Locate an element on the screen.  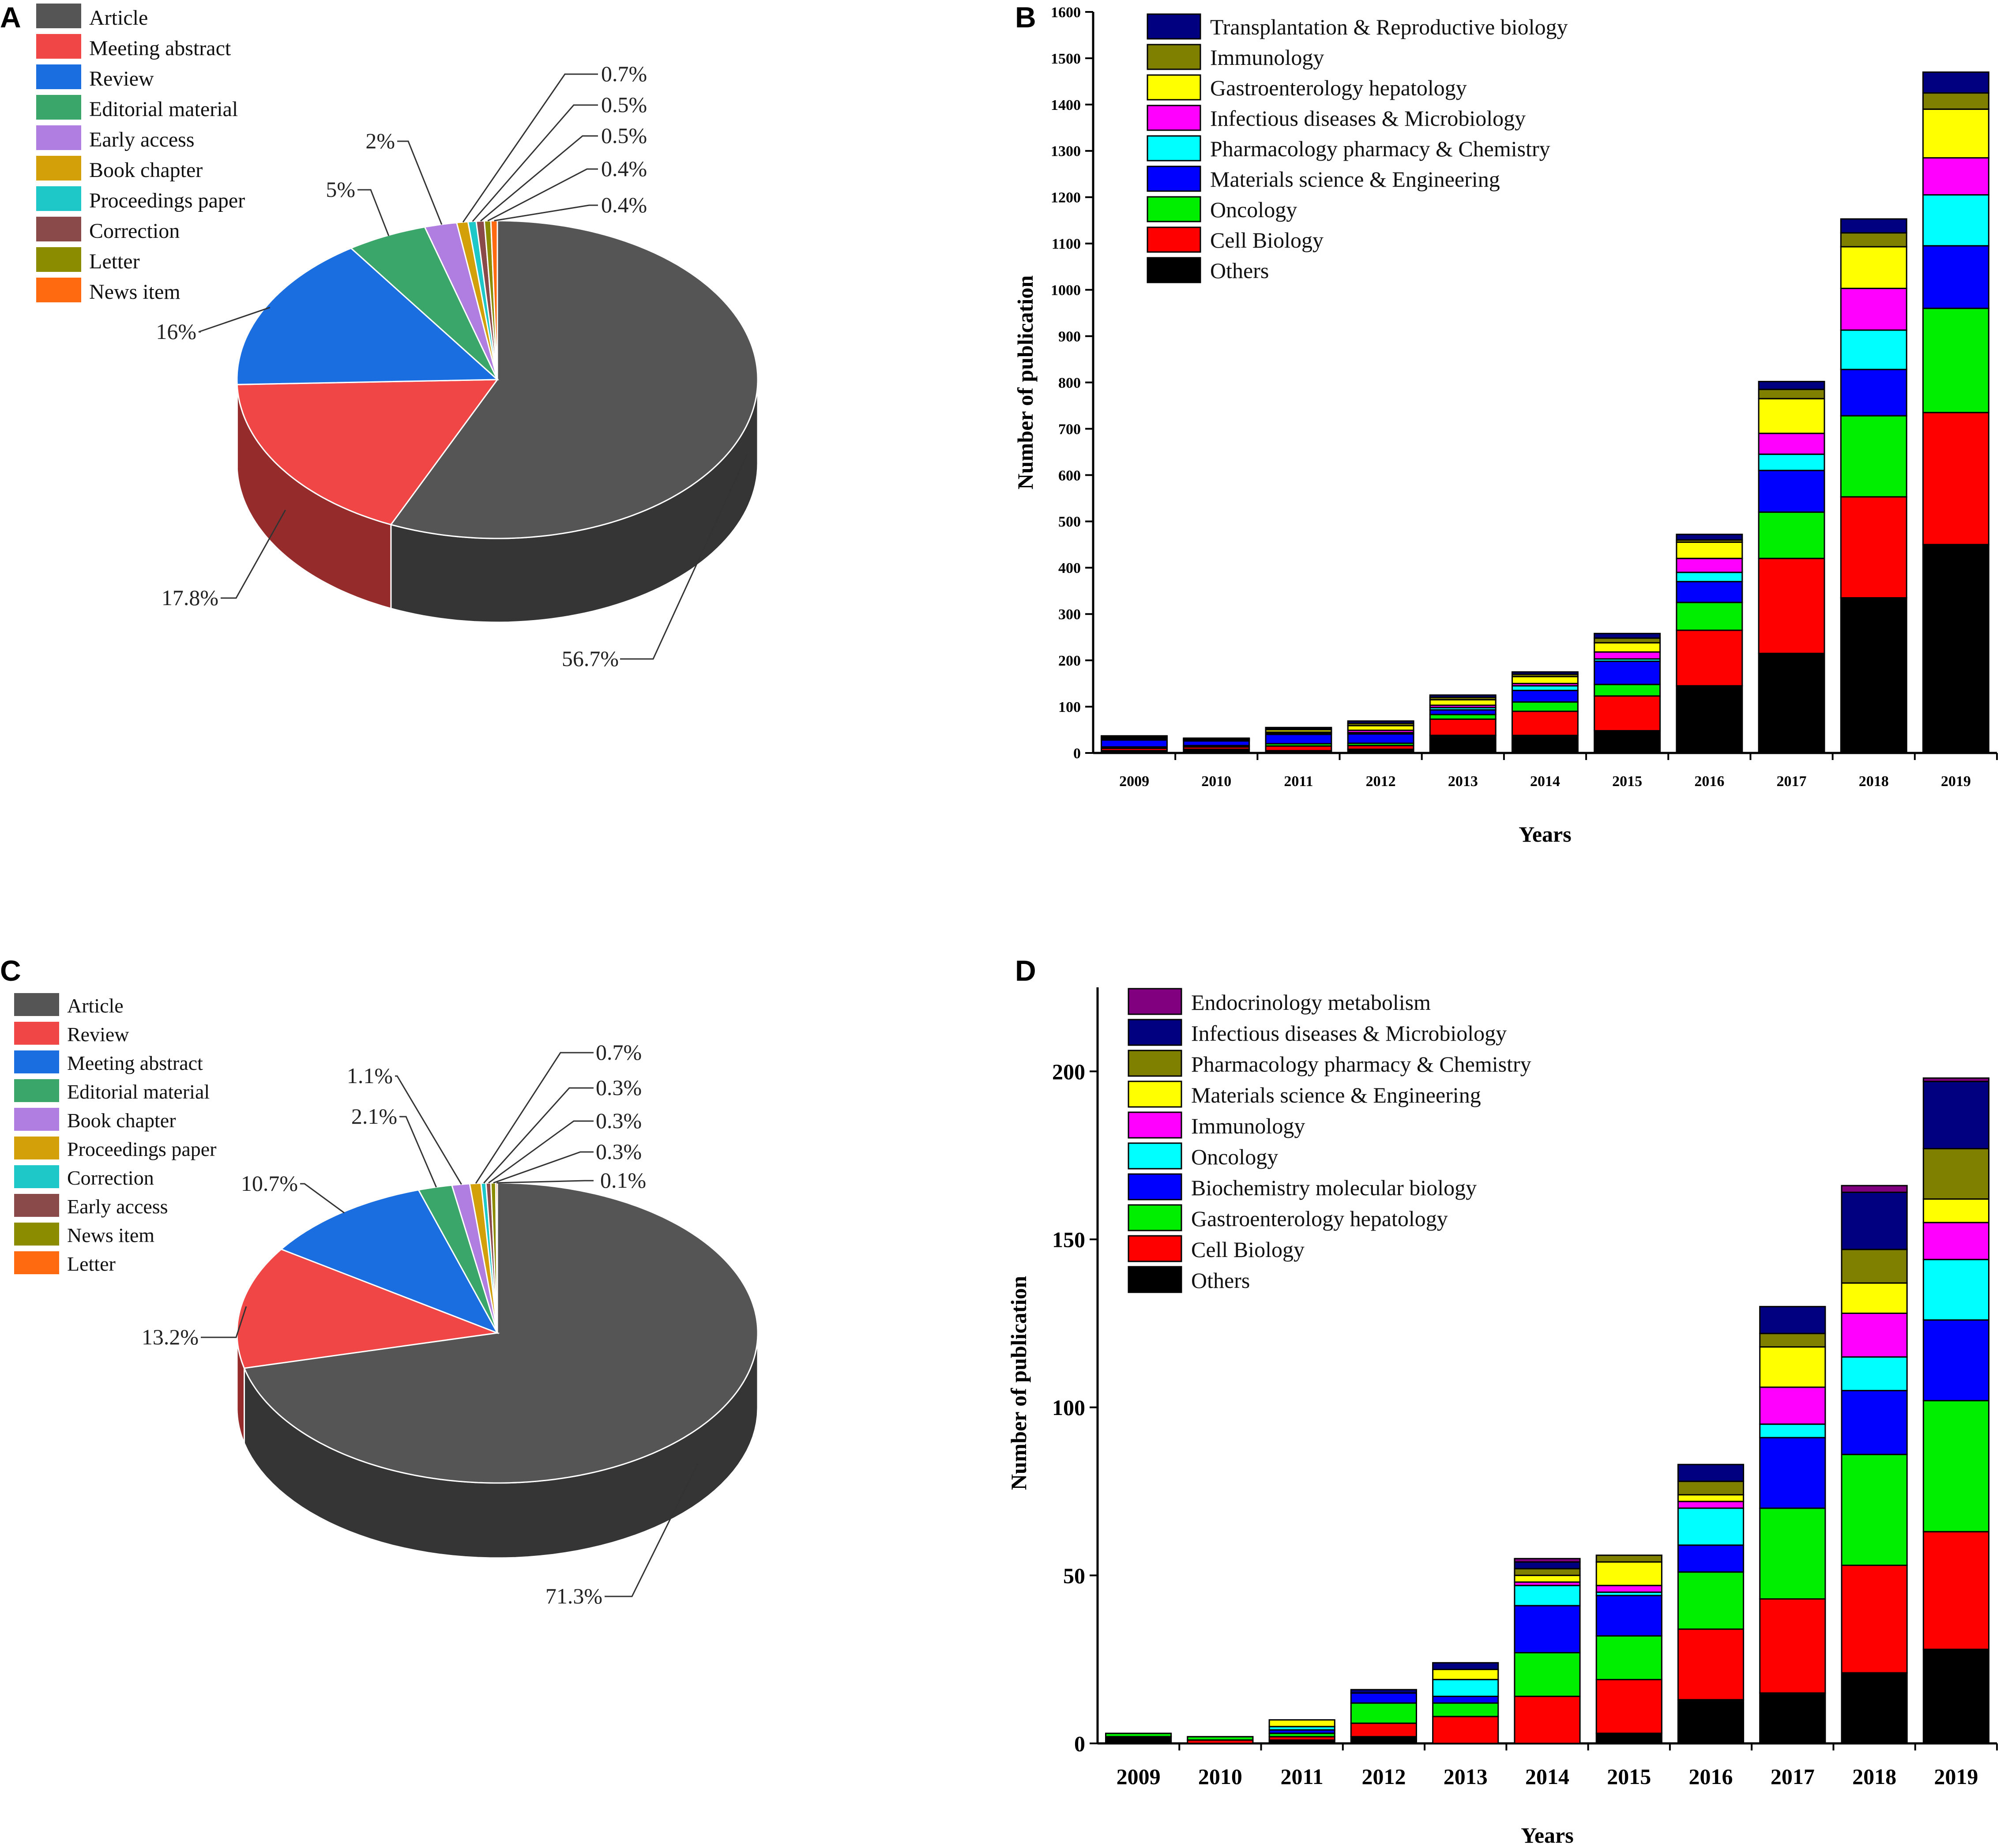
y-tick-label: 1100 is located at coordinates (1066, 244).